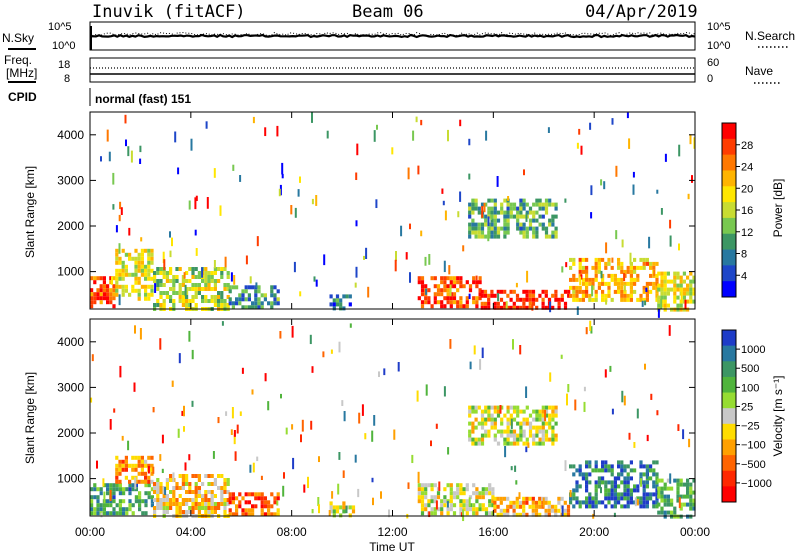 Image resolution: width=800 pixels, height=559 pixels. What do you see at coordinates (747, 233) in the screenshot?
I see `colorbar-tick-label: 12` at bounding box center [747, 233].